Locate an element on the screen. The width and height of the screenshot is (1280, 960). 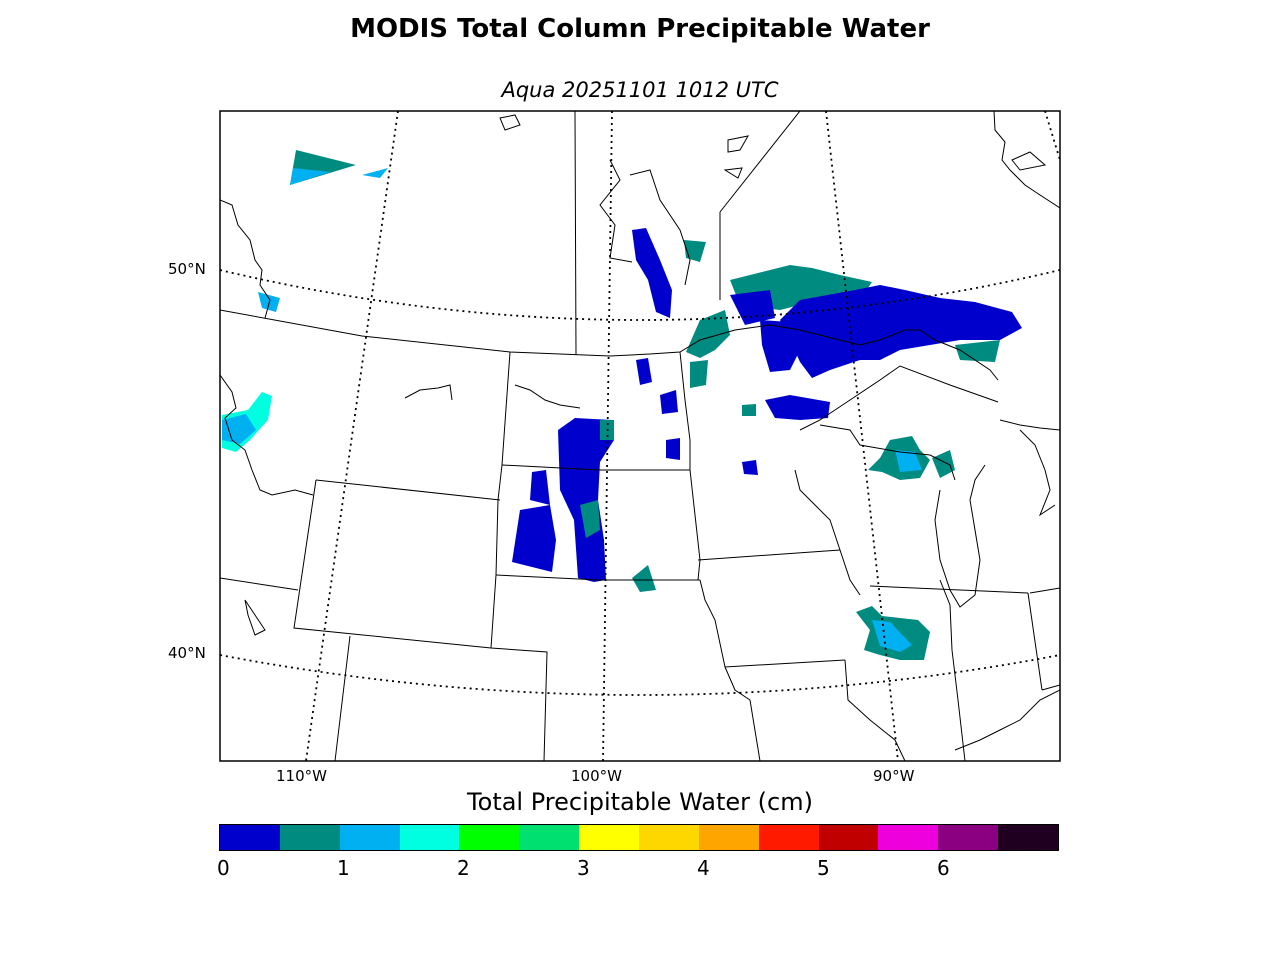
colorbar is located at coordinates (639, 837).